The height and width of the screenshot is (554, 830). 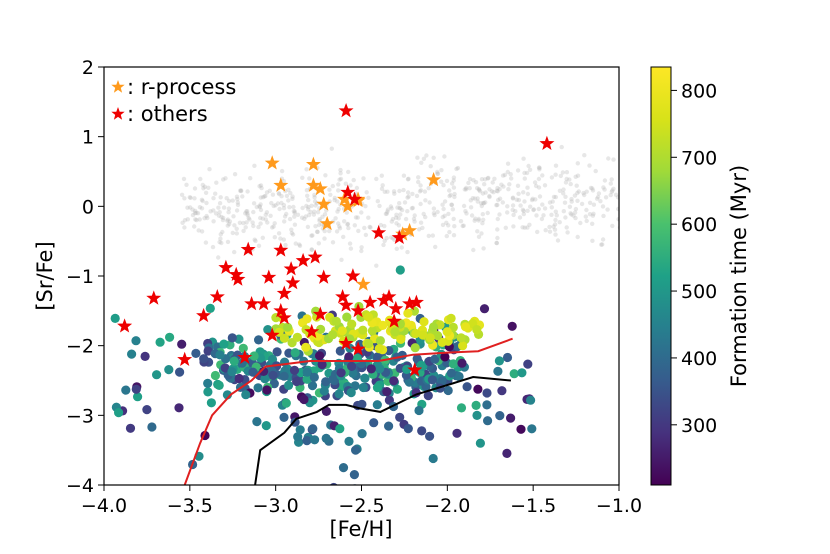 What do you see at coordinates (348, 205) in the screenshot?
I see `r-process-star` at bounding box center [348, 205].